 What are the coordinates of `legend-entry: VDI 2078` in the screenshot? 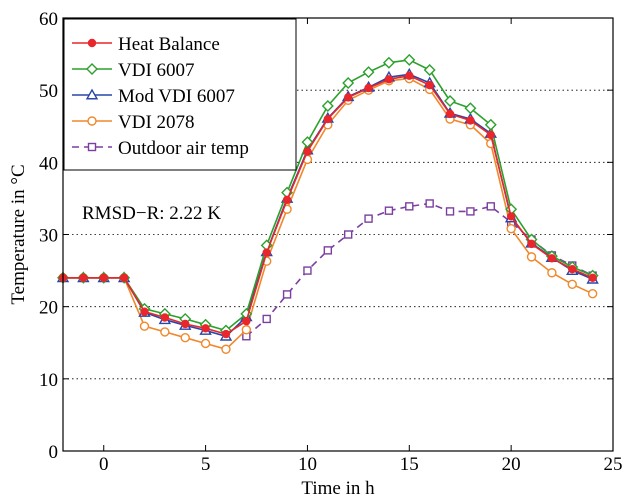 It's located at (133, 122).